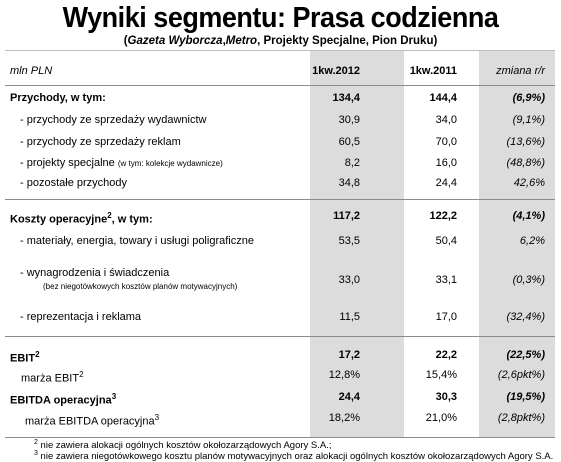  What do you see at coordinates (344, 375) in the screenshot?
I see `value-2012: 12,8%` at bounding box center [344, 375].